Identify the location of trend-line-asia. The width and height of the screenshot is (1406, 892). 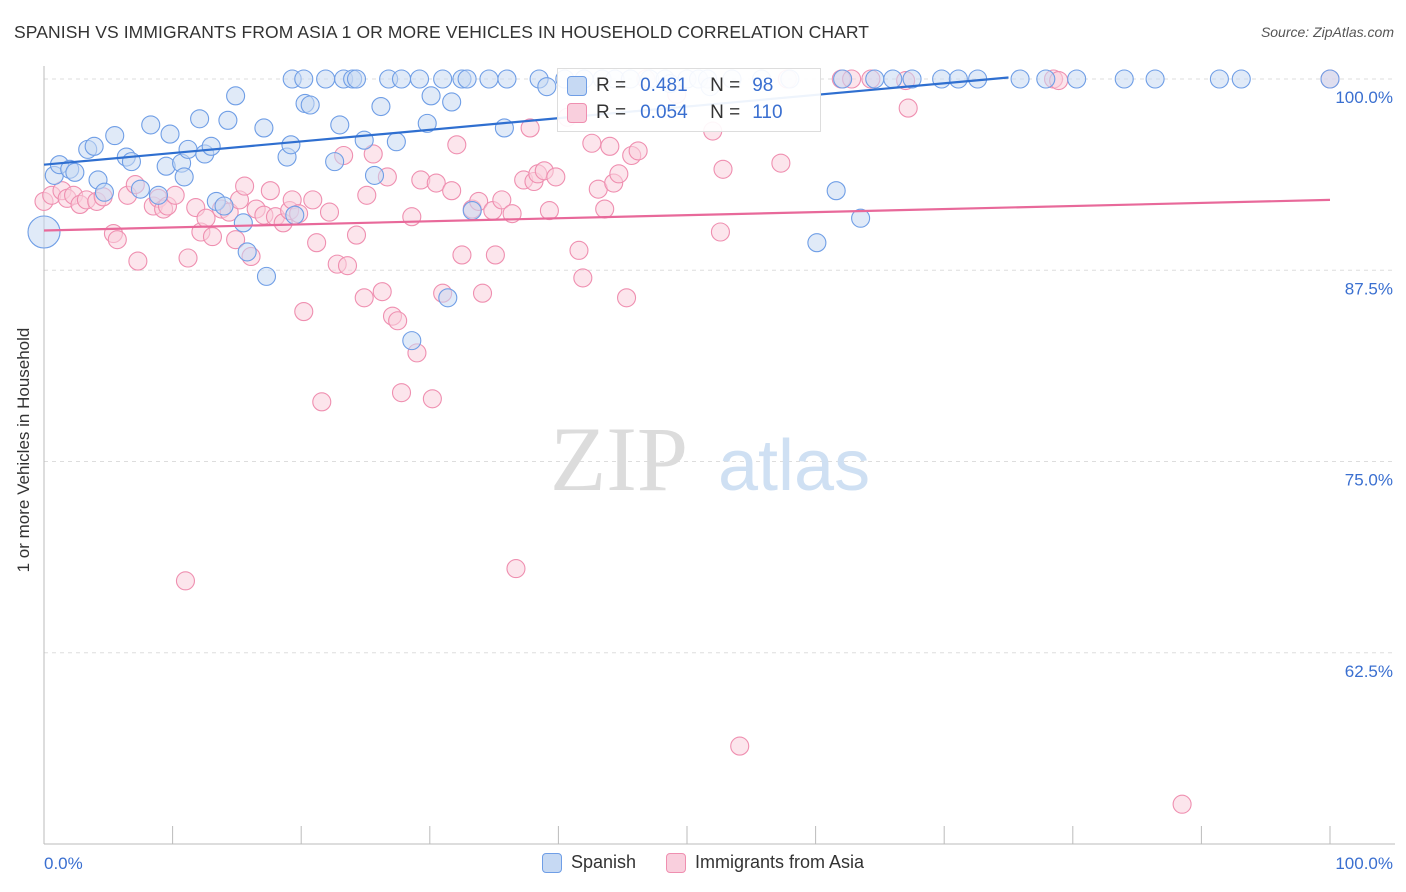
(687, 215).